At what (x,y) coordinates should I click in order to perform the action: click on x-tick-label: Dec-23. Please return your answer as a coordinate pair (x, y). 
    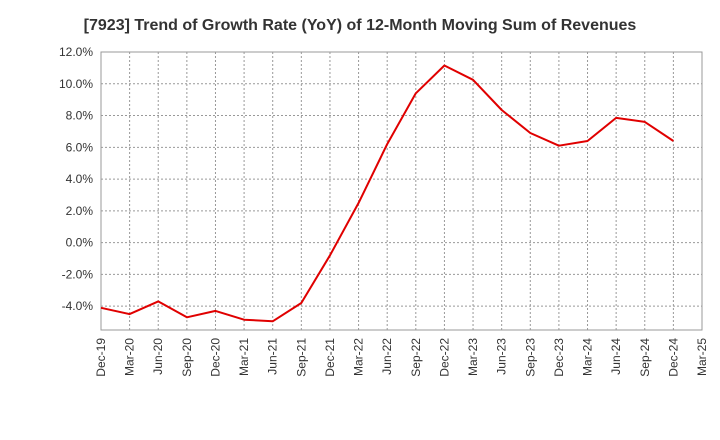
    Looking at the image, I should click on (559, 357).